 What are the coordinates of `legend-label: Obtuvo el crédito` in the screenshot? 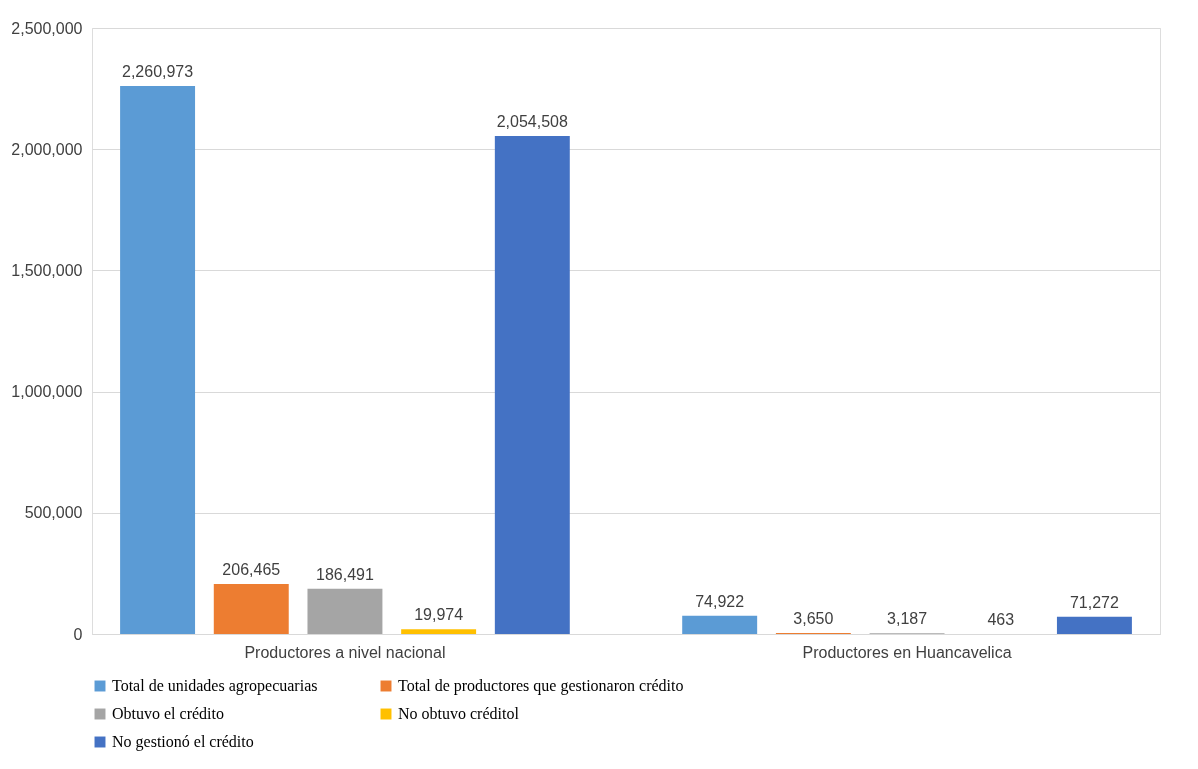 It's located at (168, 713).